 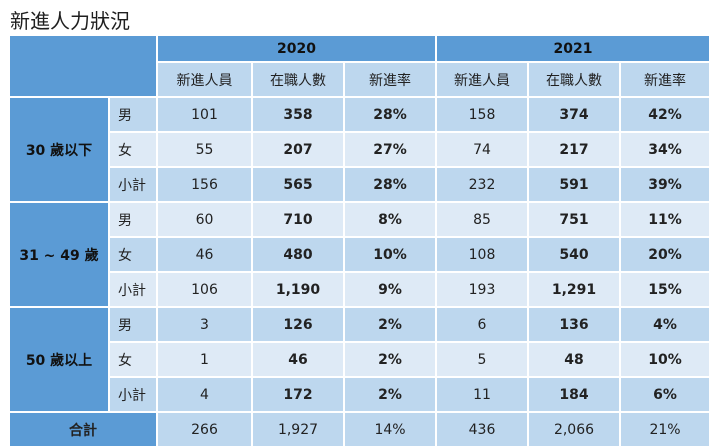 I want to click on year-header-2020: 2020, so click(x=296, y=48).